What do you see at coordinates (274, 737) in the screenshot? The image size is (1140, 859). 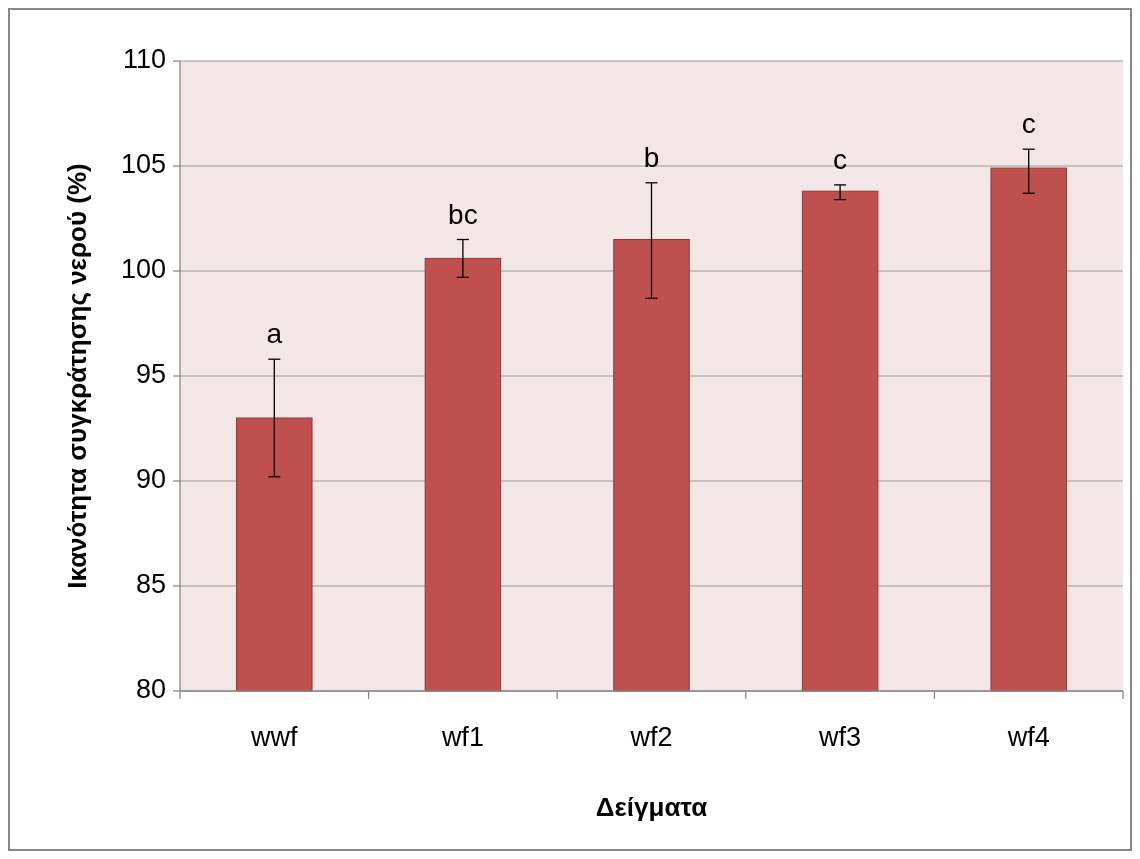 I see `x-tick-label: wwf` at bounding box center [274, 737].